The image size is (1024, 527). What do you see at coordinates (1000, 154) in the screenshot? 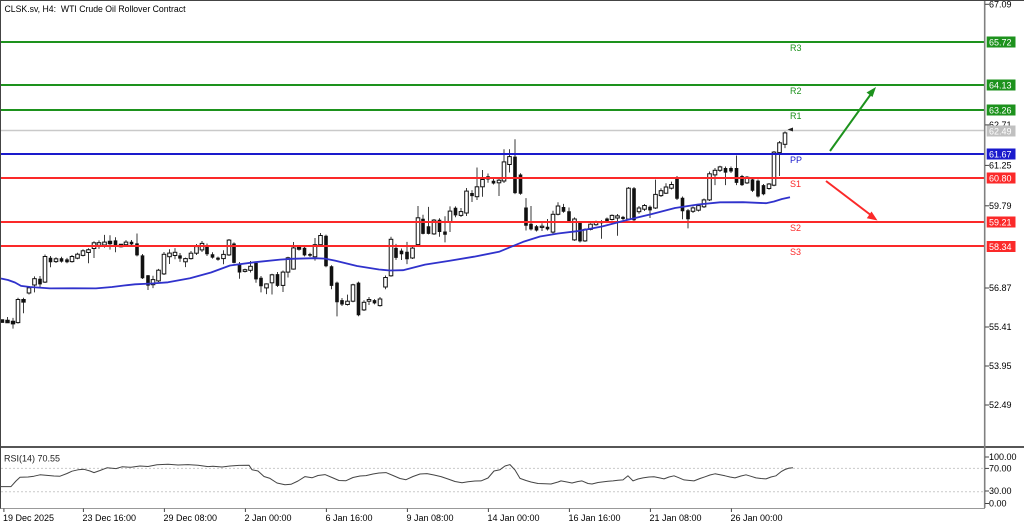
I see `svg-text: 61.67` at bounding box center [1000, 154].